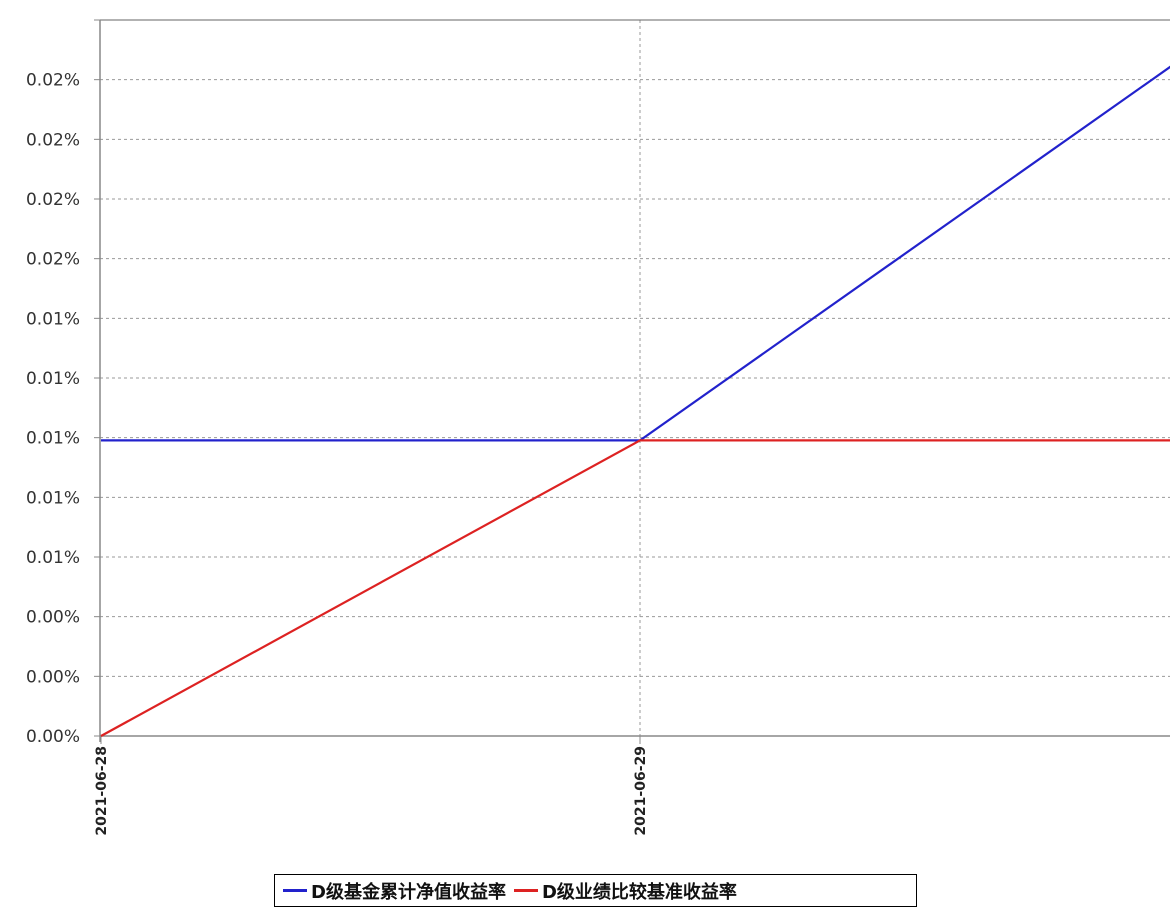 This screenshot has height=909, width=1170. Describe the element at coordinates (639, 892) in the screenshot. I see `legend-label-series-1: D级业绩比较基准收益率` at that location.